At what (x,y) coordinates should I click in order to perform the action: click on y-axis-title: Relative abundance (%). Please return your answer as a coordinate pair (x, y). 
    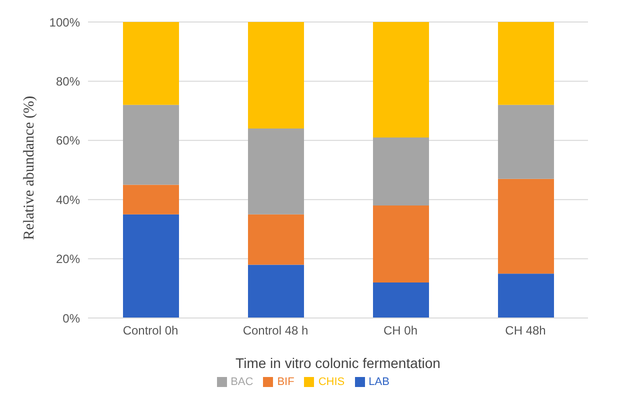
    Looking at the image, I should click on (29, 168).